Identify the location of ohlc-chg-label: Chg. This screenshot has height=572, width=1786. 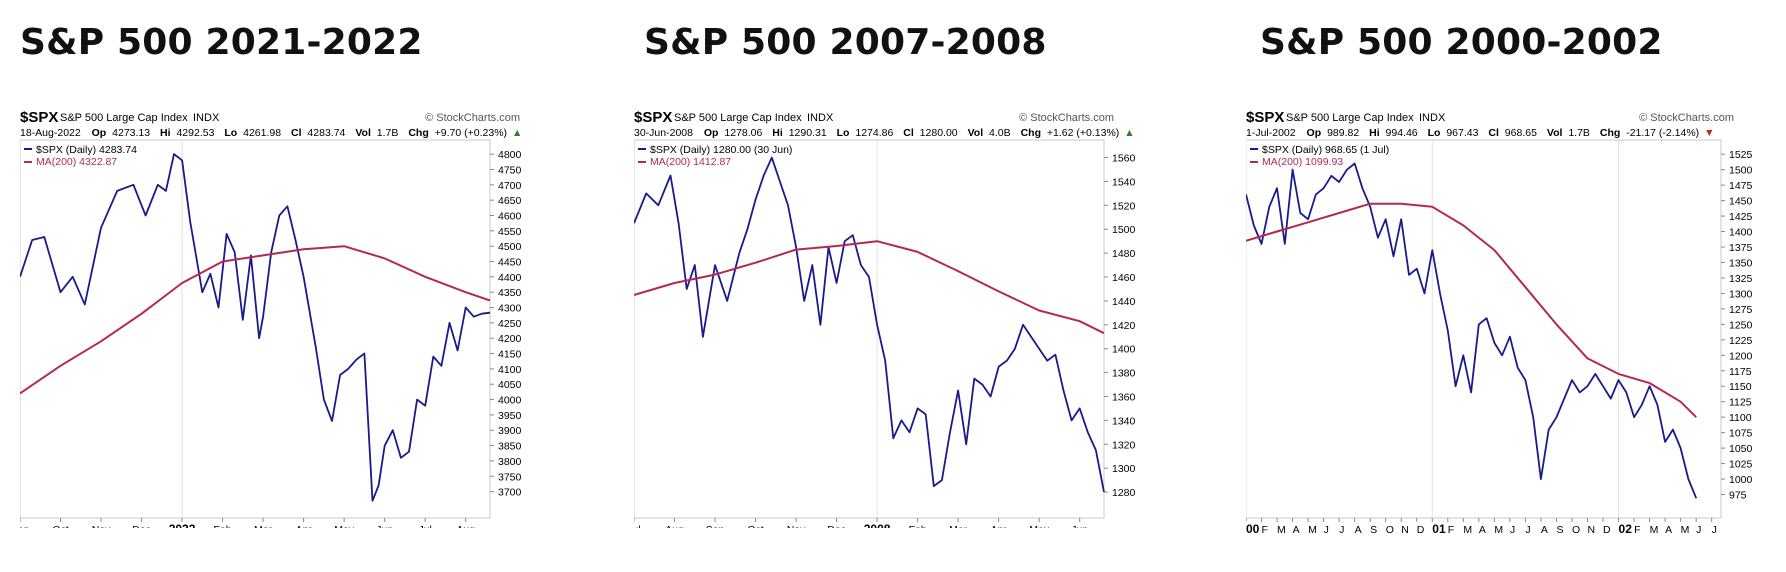
(418, 133).